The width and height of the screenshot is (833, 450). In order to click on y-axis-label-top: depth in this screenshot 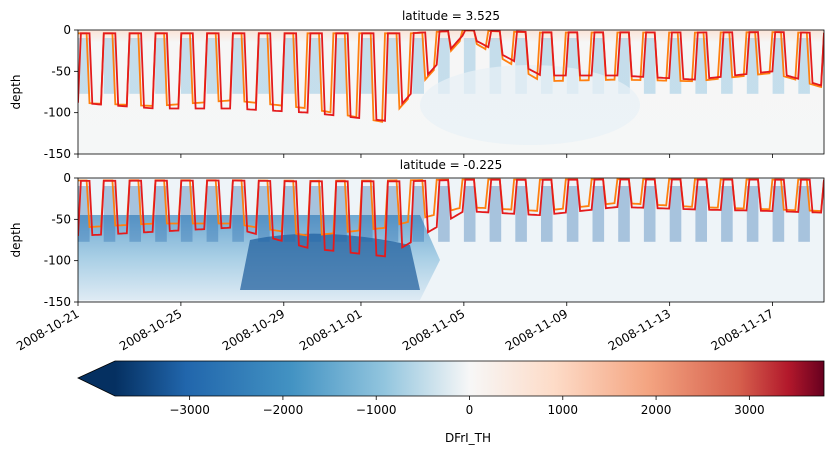, I will do `click(16, 92)`.